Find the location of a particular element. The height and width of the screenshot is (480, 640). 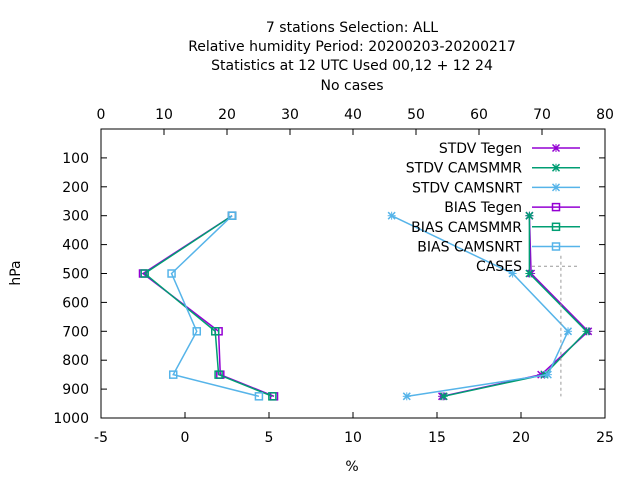

x-top-tick-label: 60 is located at coordinates (479, 115).